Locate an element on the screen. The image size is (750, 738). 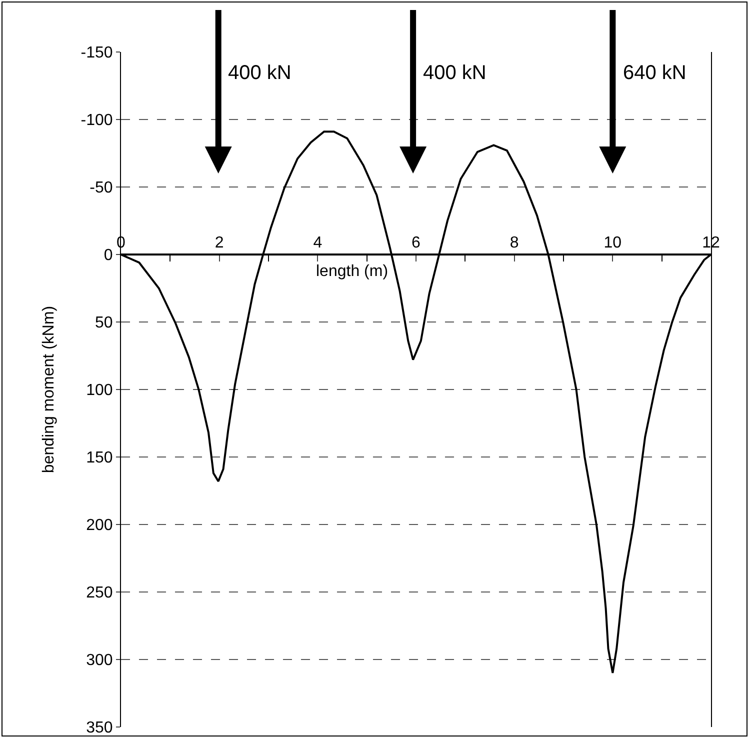
x-tick-label: 10 is located at coordinates (613, 243).